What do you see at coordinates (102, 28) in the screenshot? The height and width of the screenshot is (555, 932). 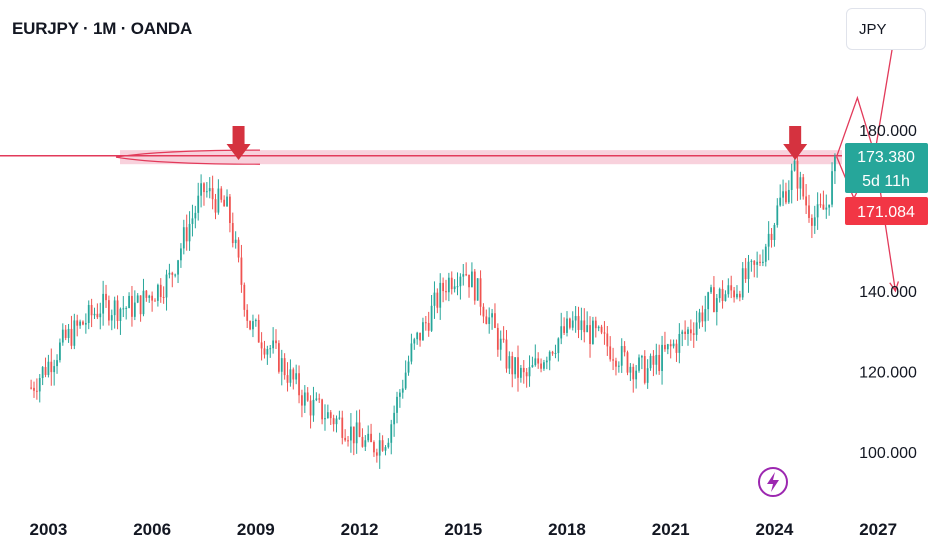 I see `chart-title: EURJPY · 1M · OANDA` at bounding box center [102, 28].